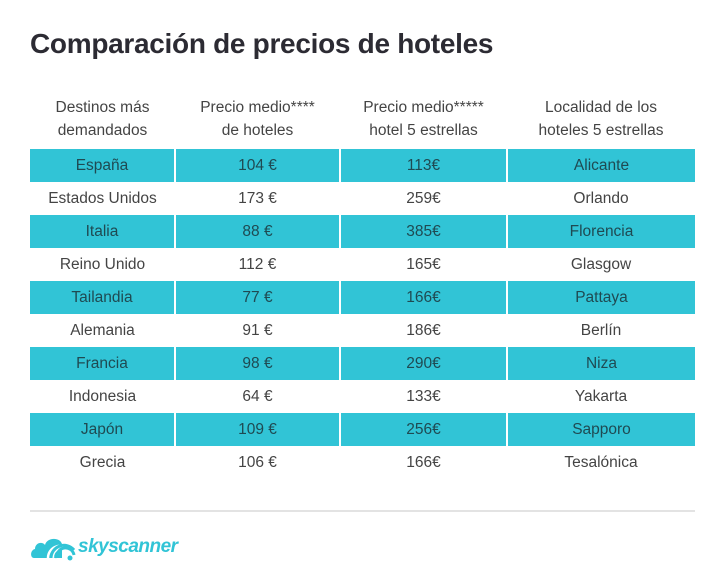 The height and width of the screenshot is (584, 725). Describe the element at coordinates (600, 297) in the screenshot. I see `table-cell: Pattaya` at that location.